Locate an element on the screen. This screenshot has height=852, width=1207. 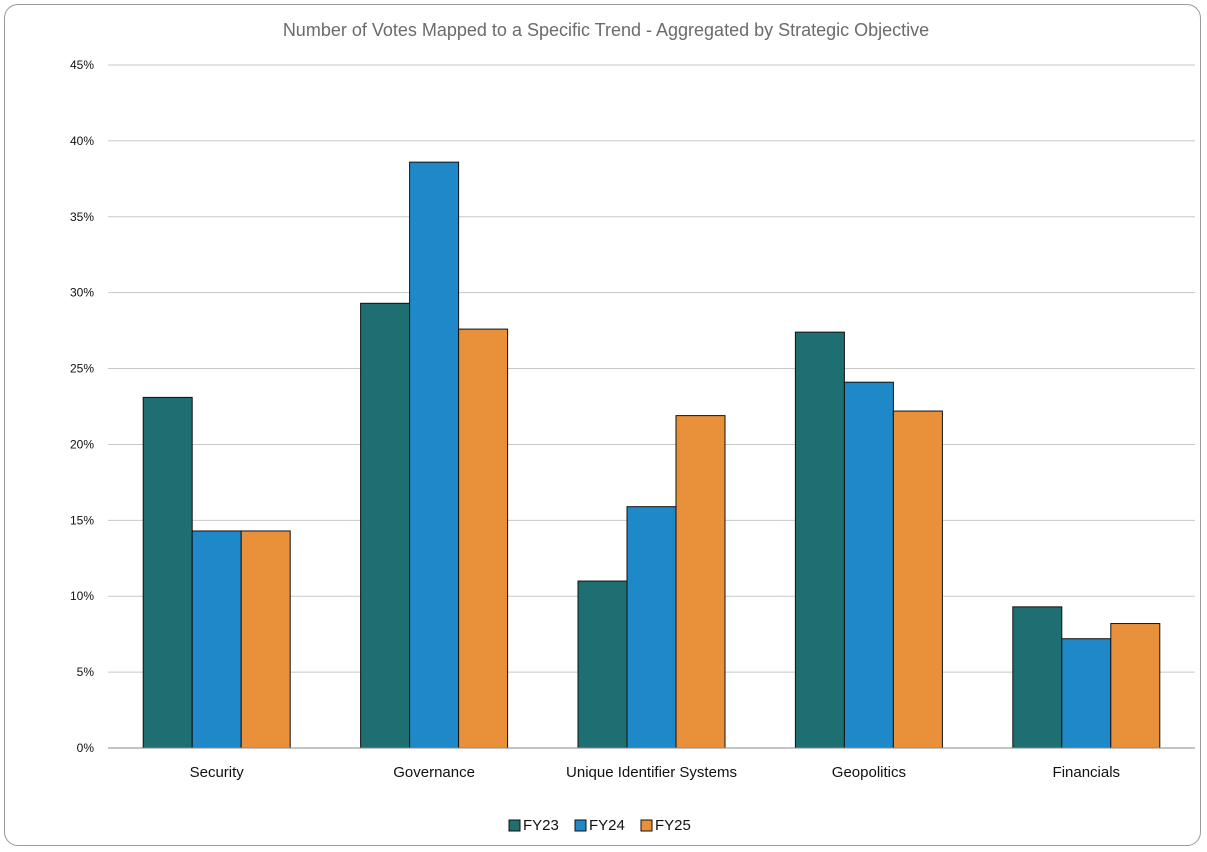
y-tick-label: 15% is located at coordinates (82, 520).